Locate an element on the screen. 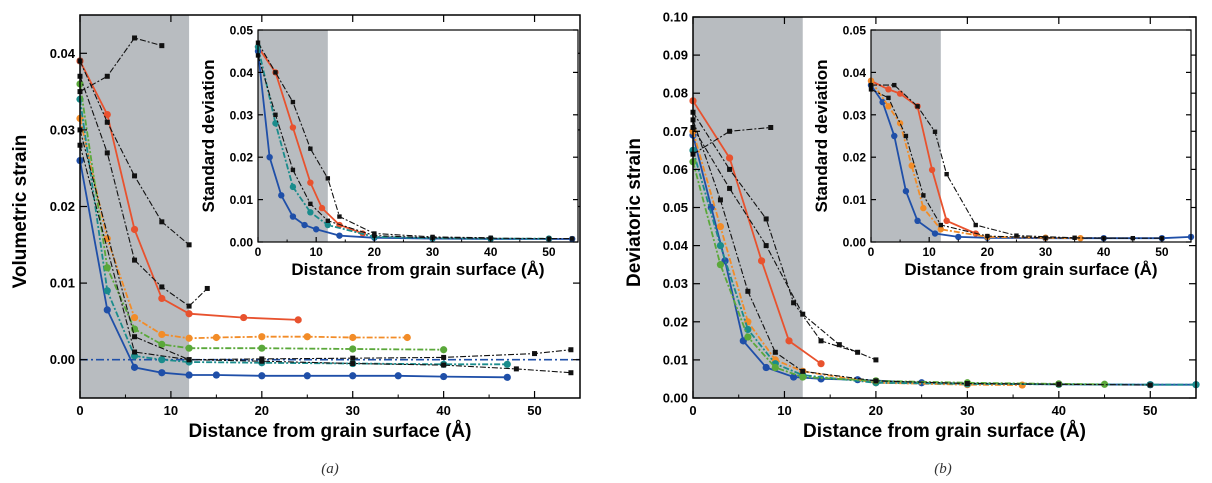  inset-y-tick-label: 0.01 is located at coordinates (242, 200).